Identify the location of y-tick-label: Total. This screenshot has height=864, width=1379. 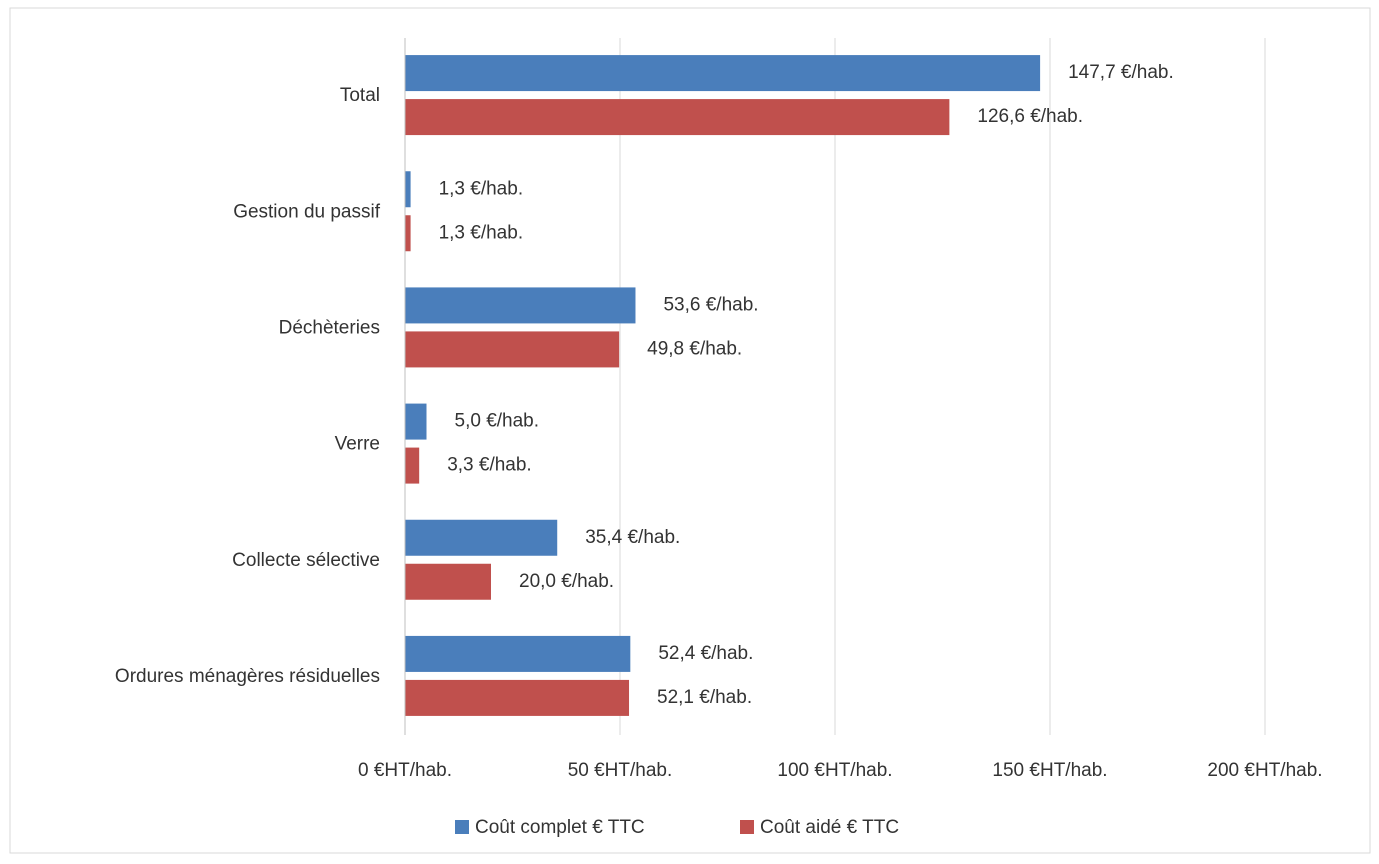
(360, 95).